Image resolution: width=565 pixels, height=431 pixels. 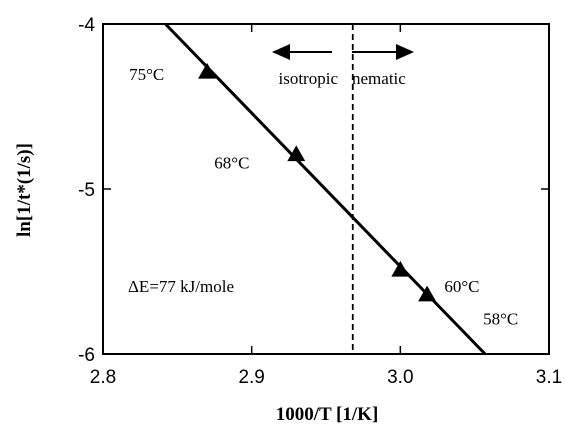 I want to click on y-axis-title: ln[1/t*(1/s)], so click(x=24, y=190).